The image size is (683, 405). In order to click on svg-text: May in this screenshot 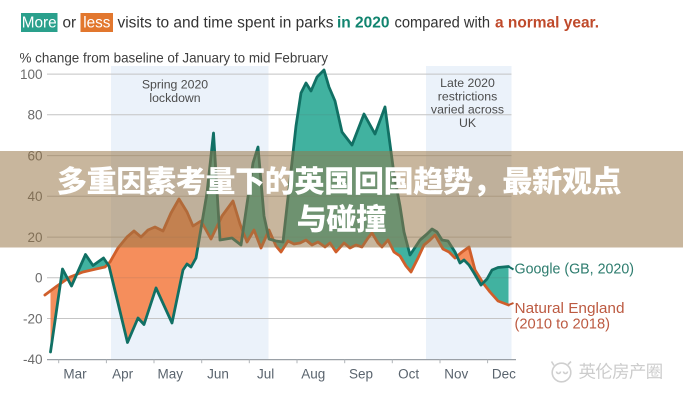, I will do `click(171, 374)`.